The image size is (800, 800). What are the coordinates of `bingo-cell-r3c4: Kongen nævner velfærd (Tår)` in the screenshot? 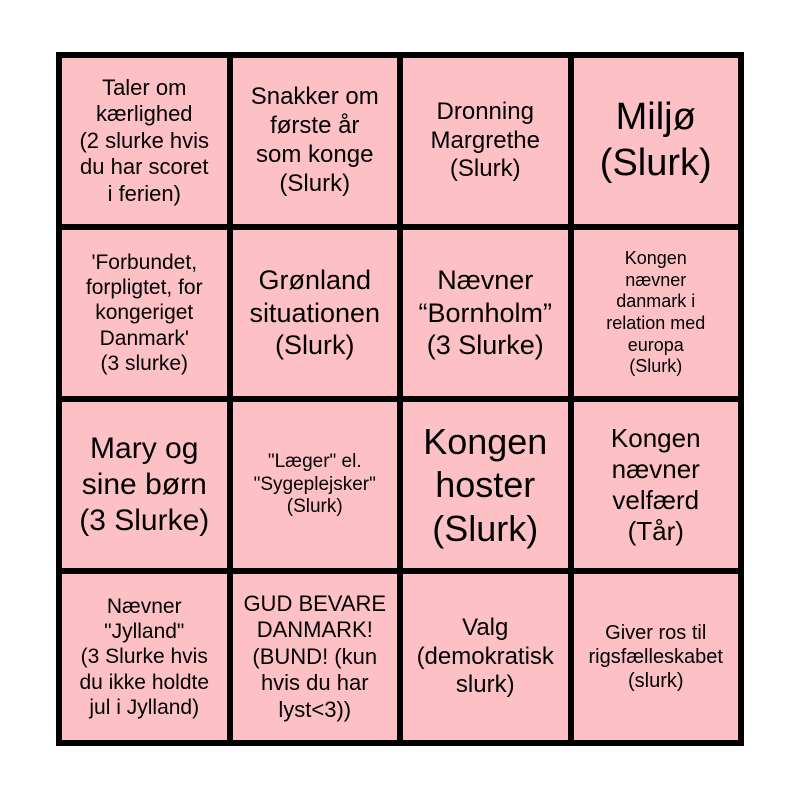 It's located at (655, 485).